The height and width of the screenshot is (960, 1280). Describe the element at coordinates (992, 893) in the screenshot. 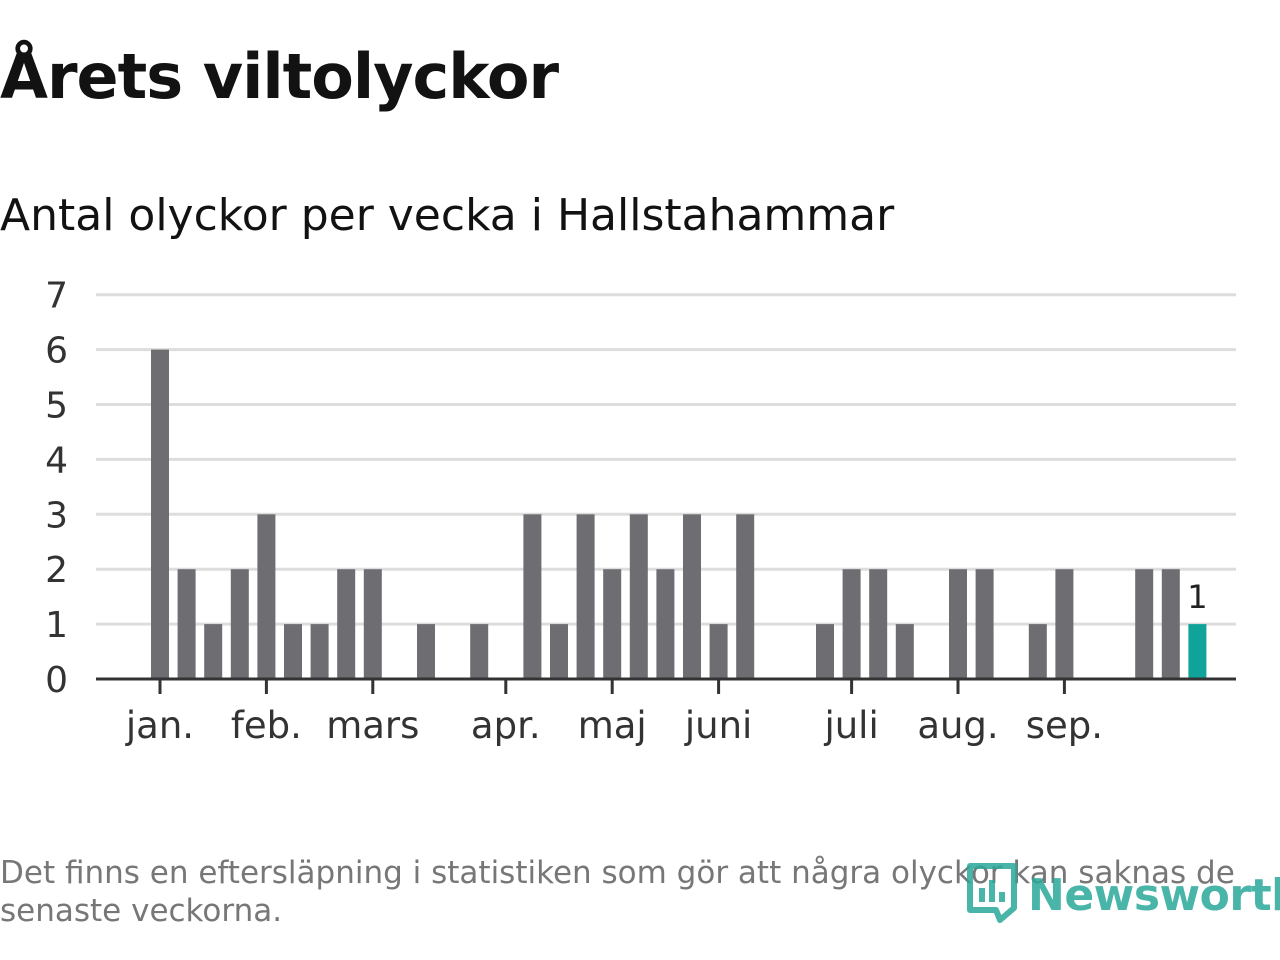

I see `newsworthy-logo-icon` at that location.